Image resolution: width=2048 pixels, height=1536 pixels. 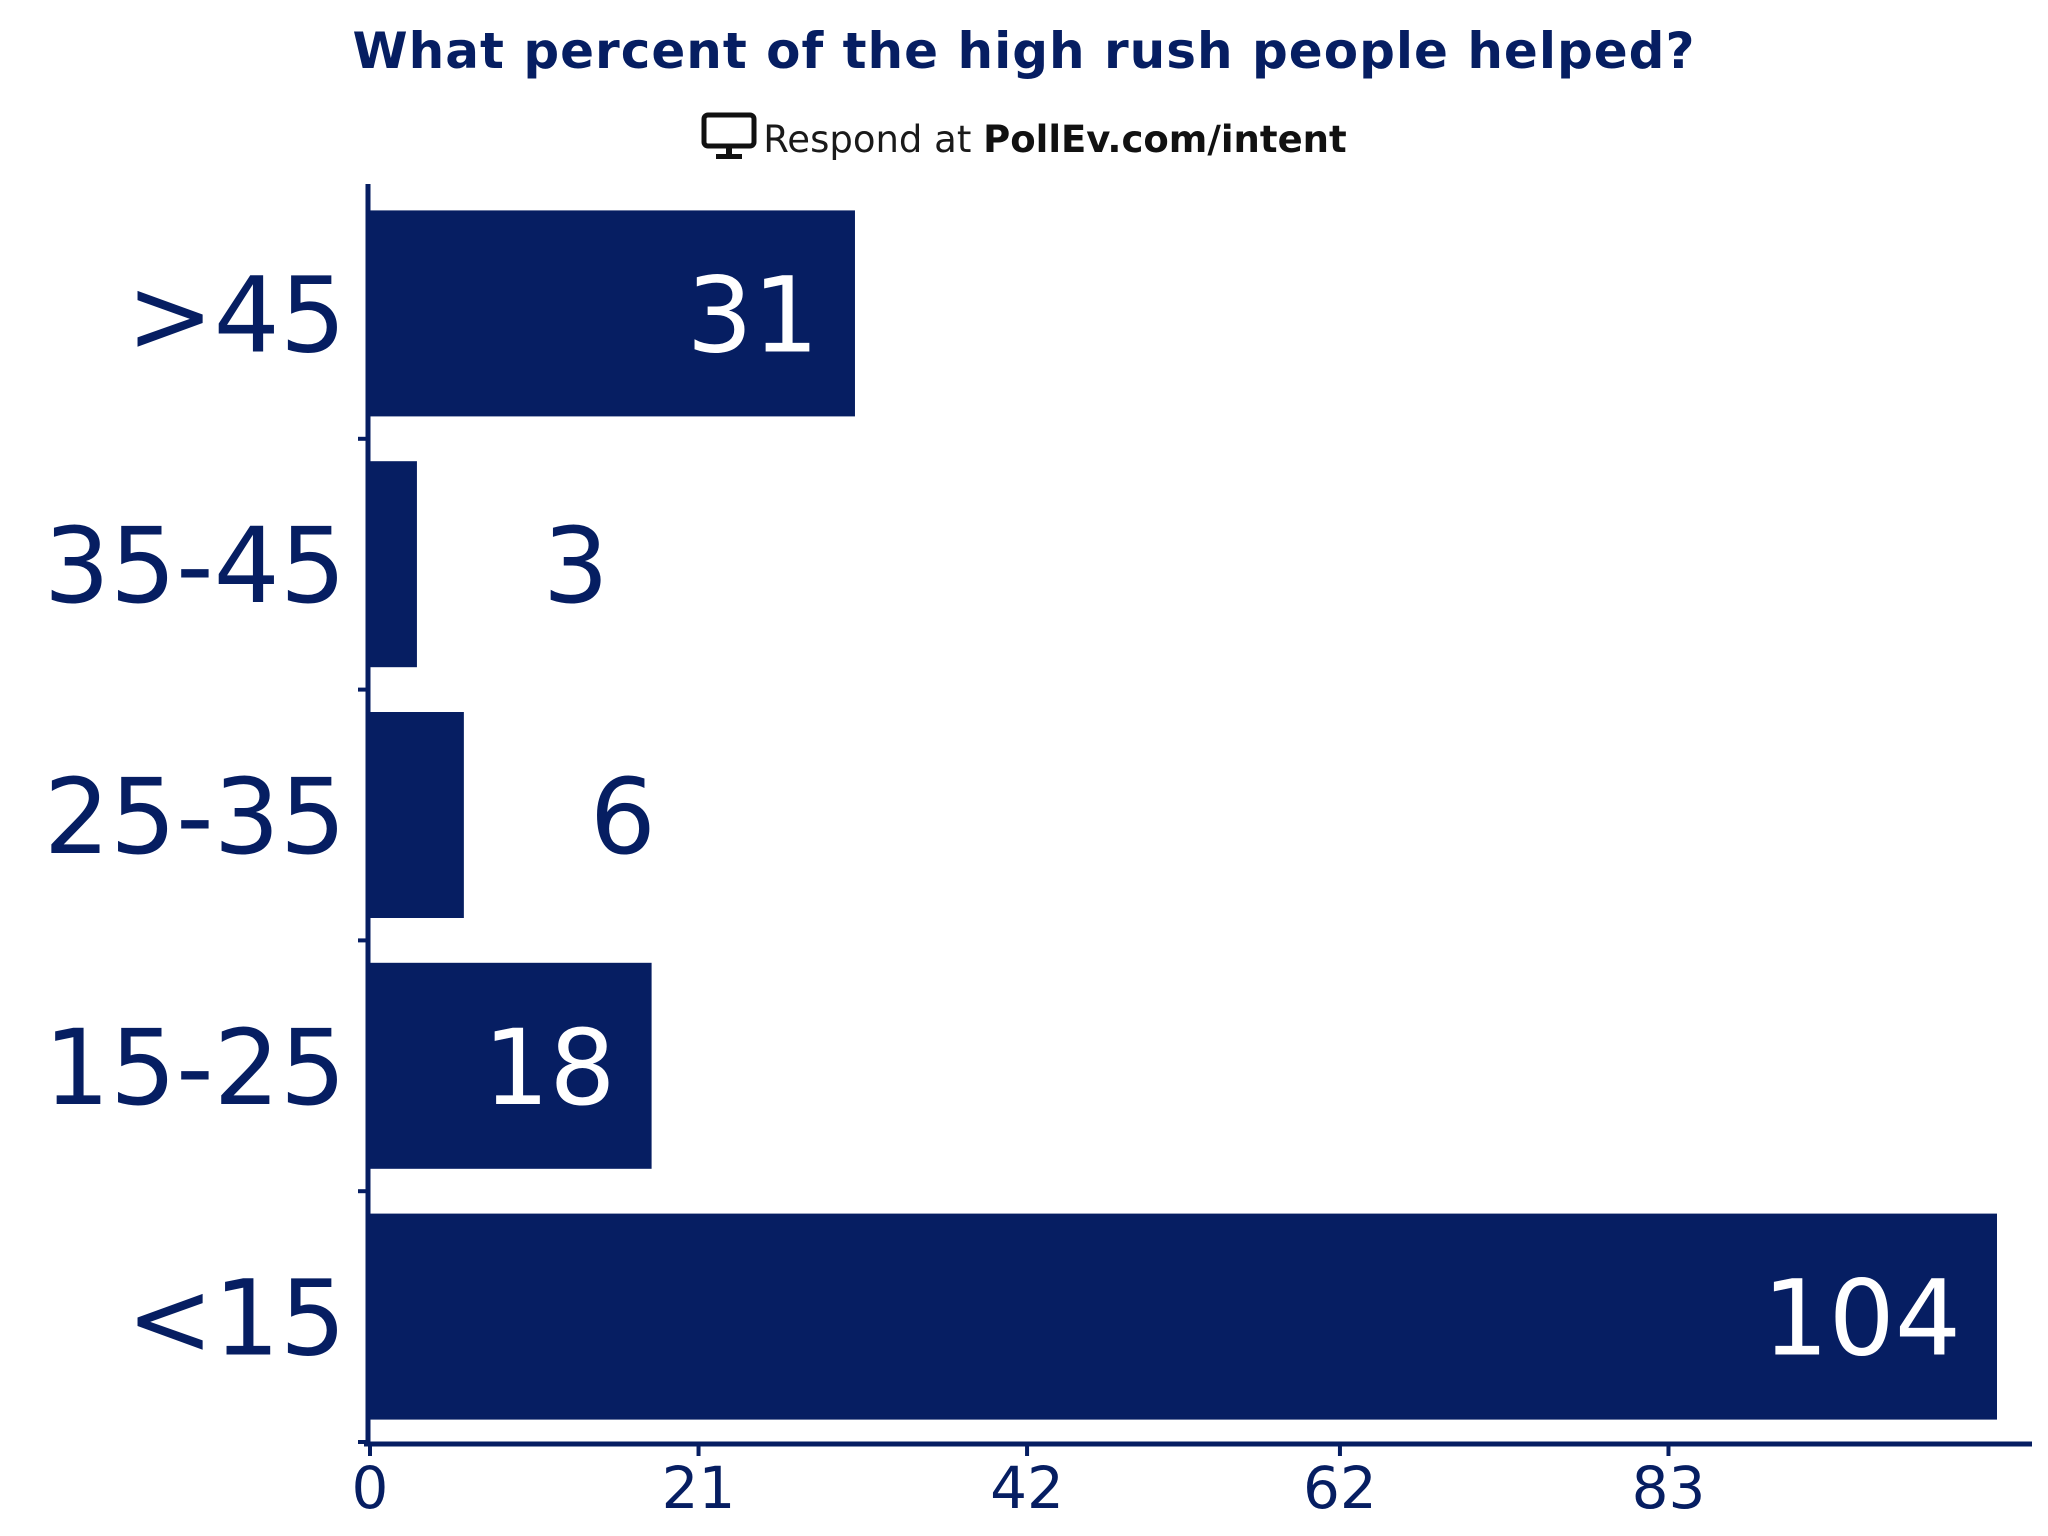 What do you see at coordinates (1861, 1319) in the screenshot?
I see `value-label-4: 104` at bounding box center [1861, 1319].